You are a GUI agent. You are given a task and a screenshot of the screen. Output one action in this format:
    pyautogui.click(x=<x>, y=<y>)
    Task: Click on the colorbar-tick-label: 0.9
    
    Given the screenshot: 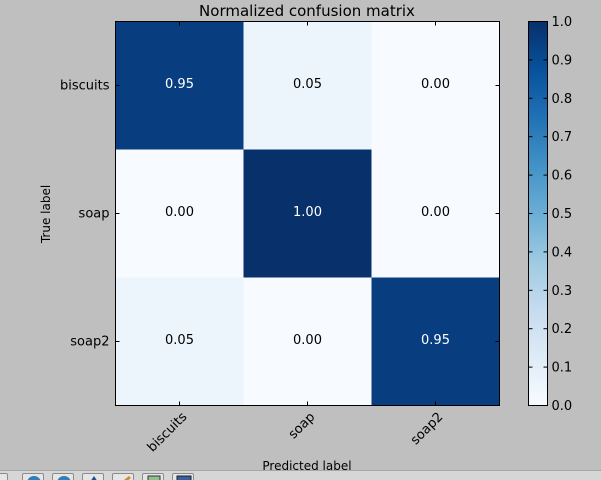 What is the action you would take?
    pyautogui.click(x=562, y=60)
    